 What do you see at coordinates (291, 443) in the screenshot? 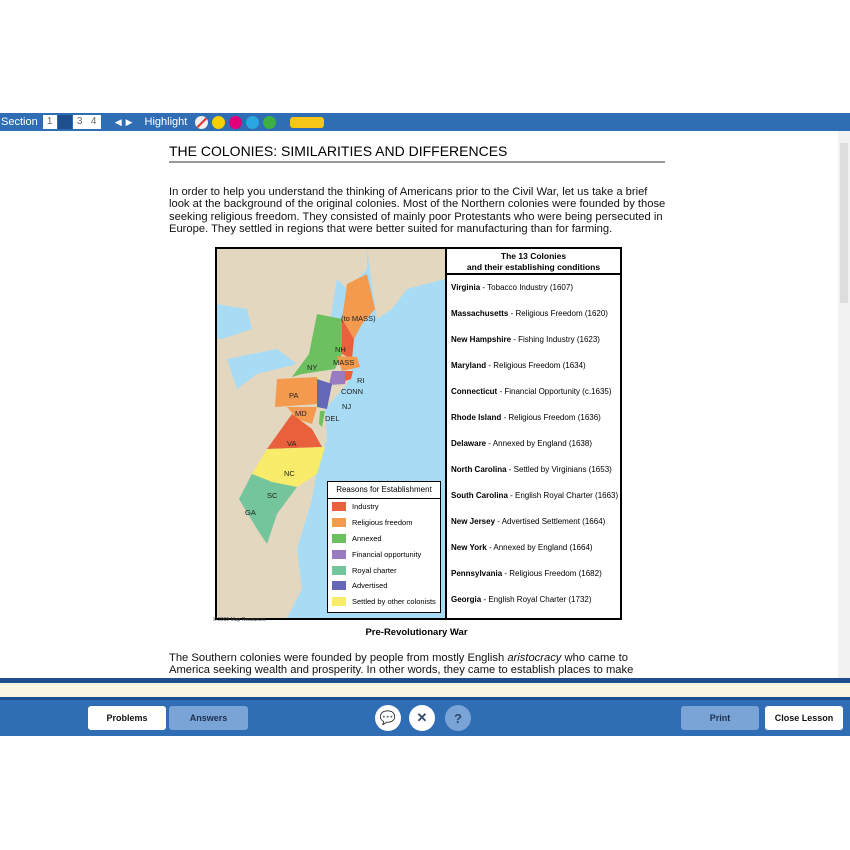
I see `label-va: VA` at bounding box center [291, 443].